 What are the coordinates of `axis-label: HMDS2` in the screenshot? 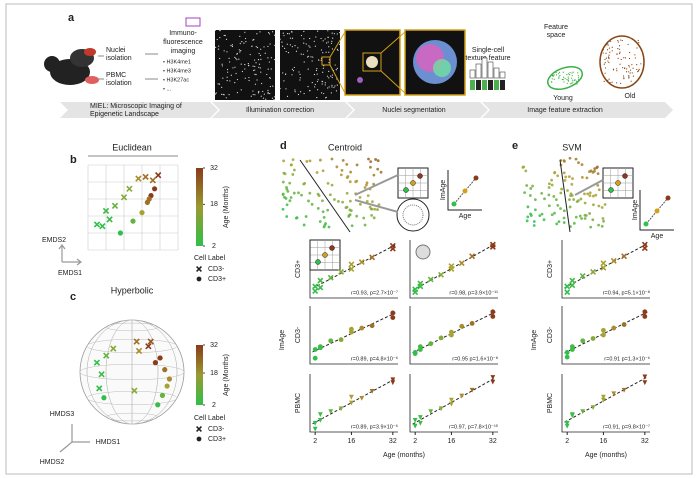 It's located at (52, 462).